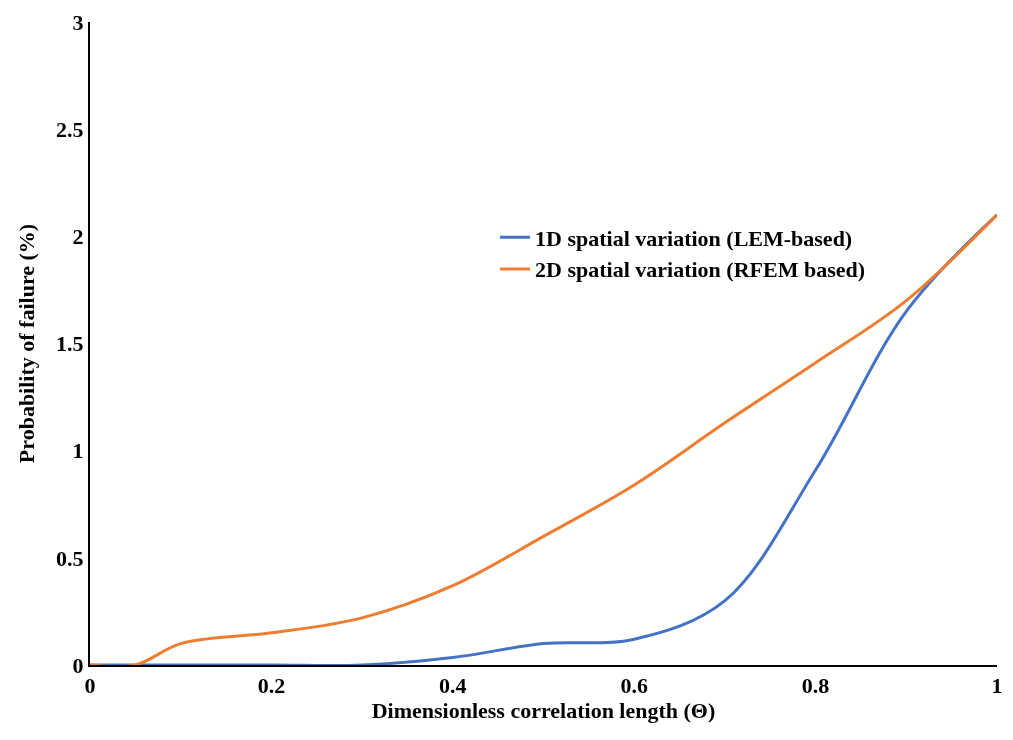  Describe the element at coordinates (70, 558) in the screenshot. I see `y-tick-label: 0.5` at that location.